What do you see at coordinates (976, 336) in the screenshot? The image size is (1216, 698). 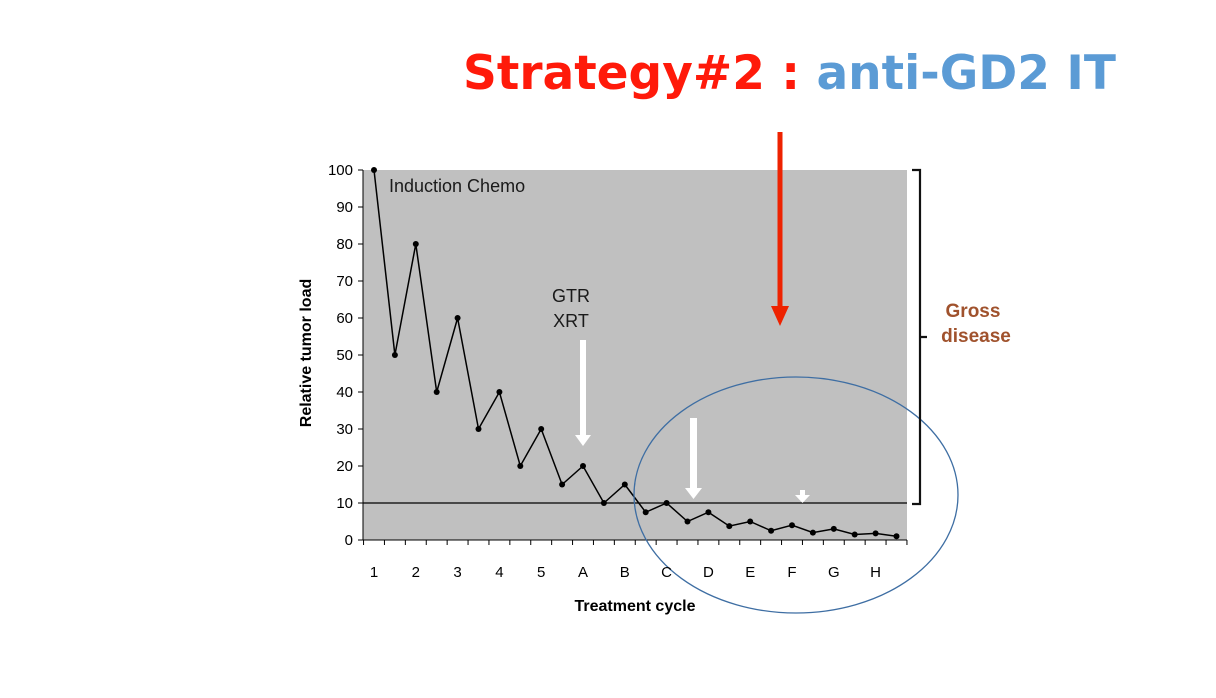 I see `disease-label: disease` at bounding box center [976, 336].